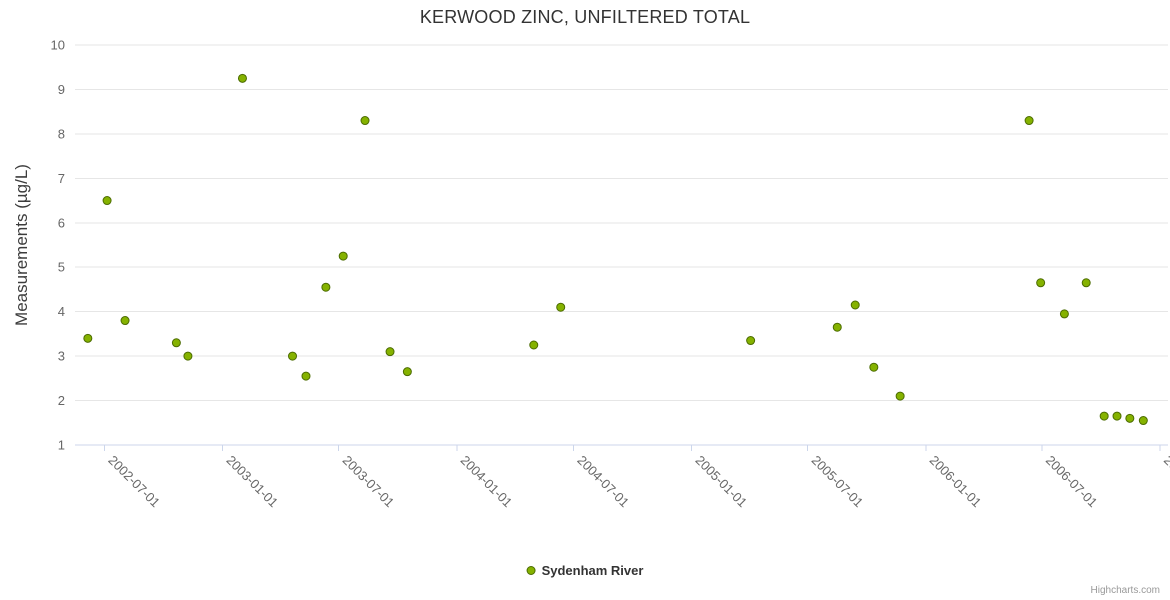 The width and height of the screenshot is (1170, 600). What do you see at coordinates (603, 482) in the screenshot?
I see `x-axis-tick-label: 2004-07-01` at bounding box center [603, 482].